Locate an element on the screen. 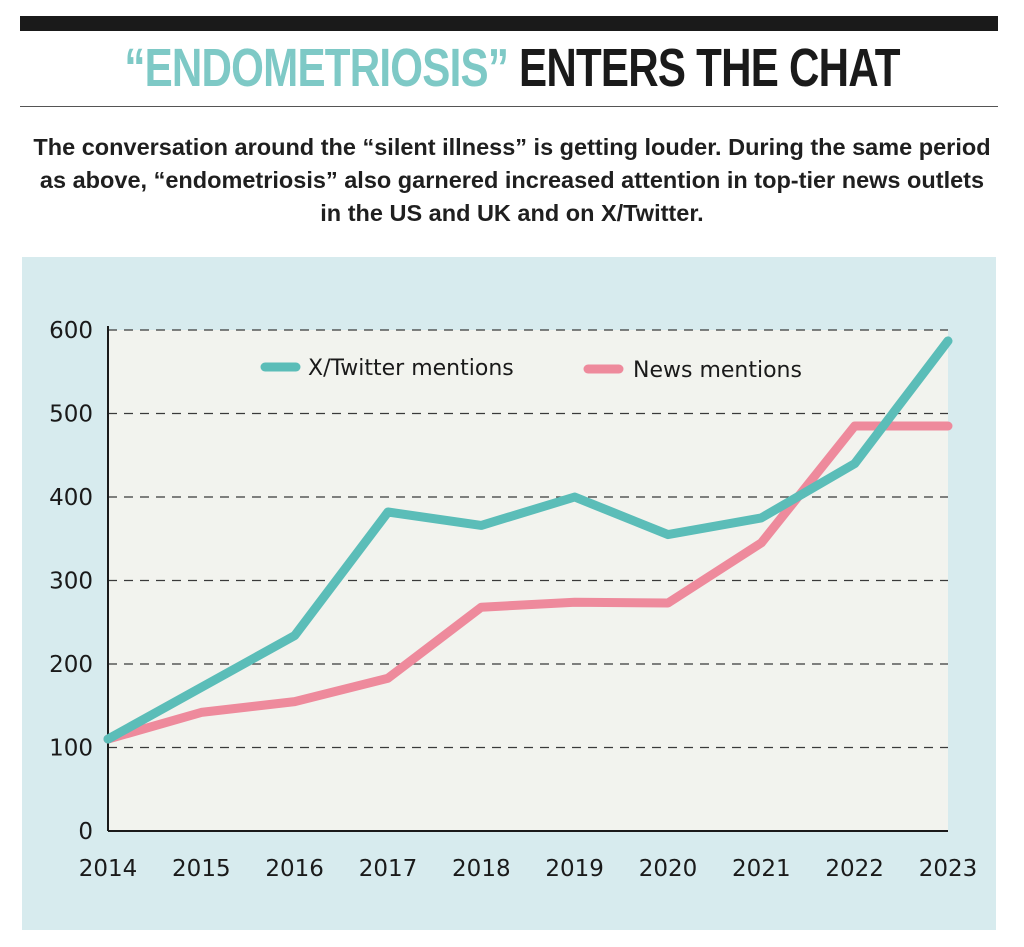  x-tick-2019: 2019 is located at coordinates (574, 869).